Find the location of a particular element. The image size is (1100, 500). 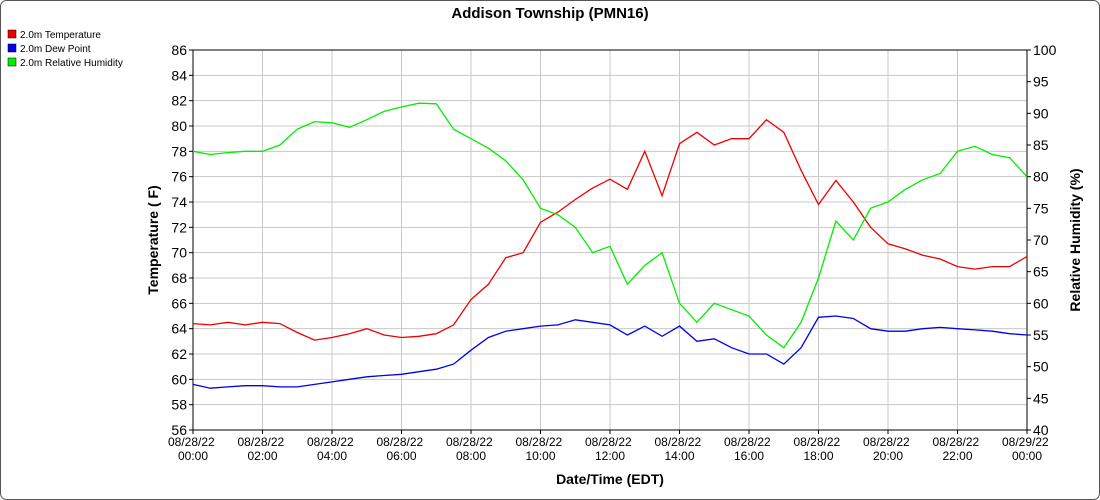

y-tick-label: 86 is located at coordinates (179, 50).